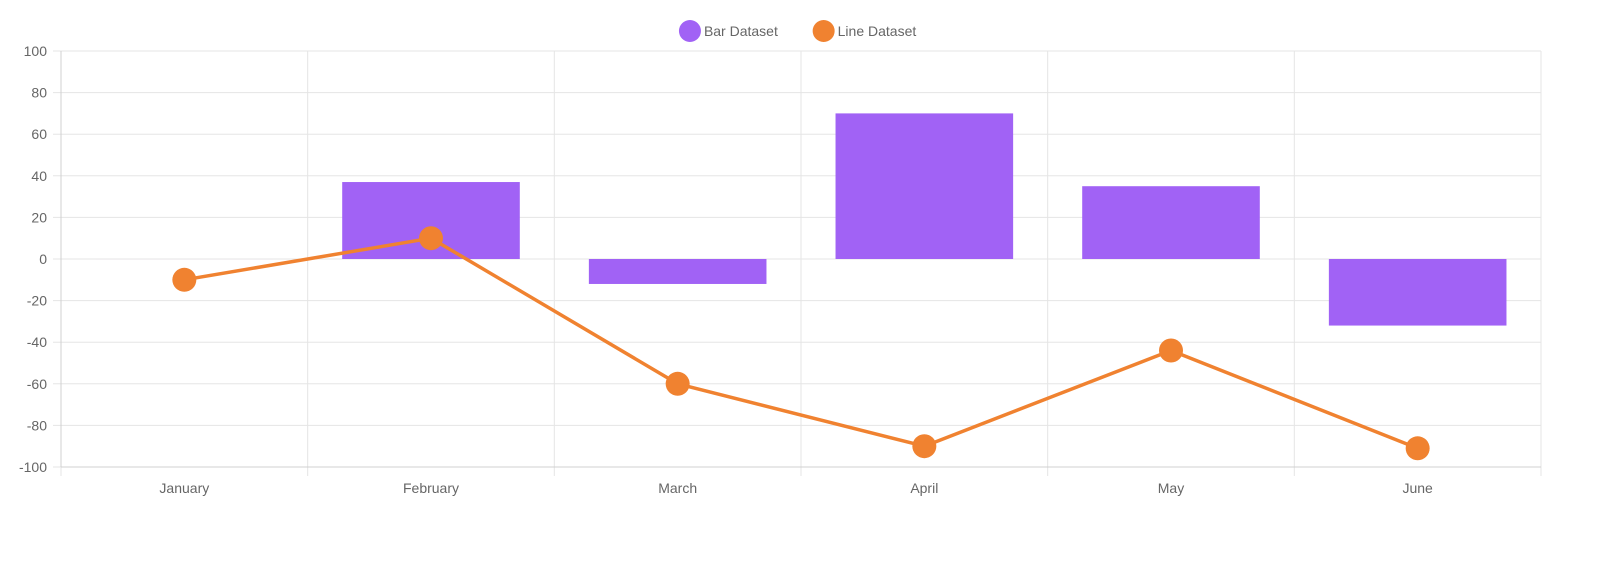 The image size is (1601, 587). I want to click on x-tick-label: May, so click(1171, 488).